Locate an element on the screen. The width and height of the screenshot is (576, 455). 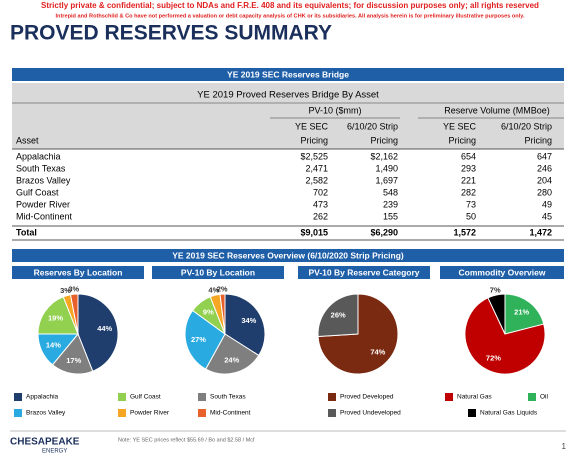
table-cell: 73 is located at coordinates (471, 204).